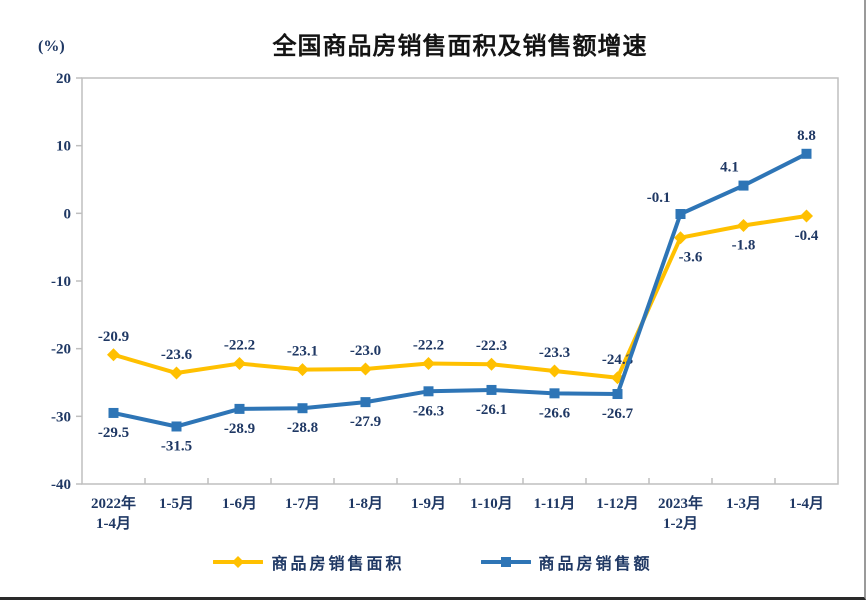 The width and height of the screenshot is (866, 600). What do you see at coordinates (302, 352) in the screenshot?
I see `data-label: -23.1` at bounding box center [302, 352].